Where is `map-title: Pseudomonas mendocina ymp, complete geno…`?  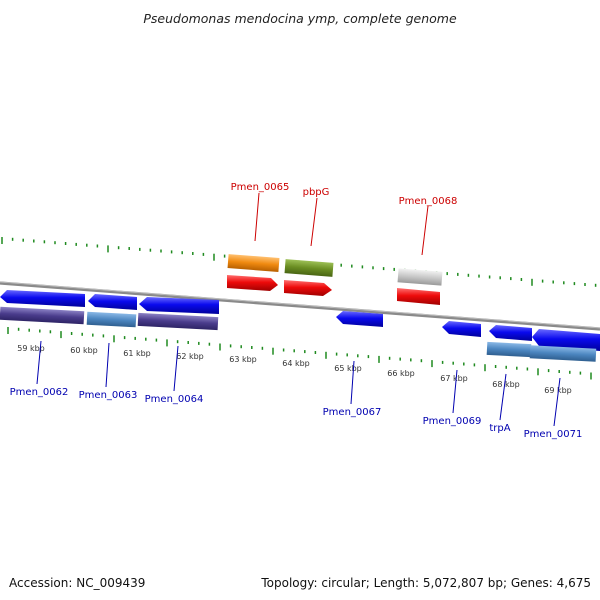 map-title: Pseudomonas mendocina ymp, complete geno… is located at coordinates (300, 18).